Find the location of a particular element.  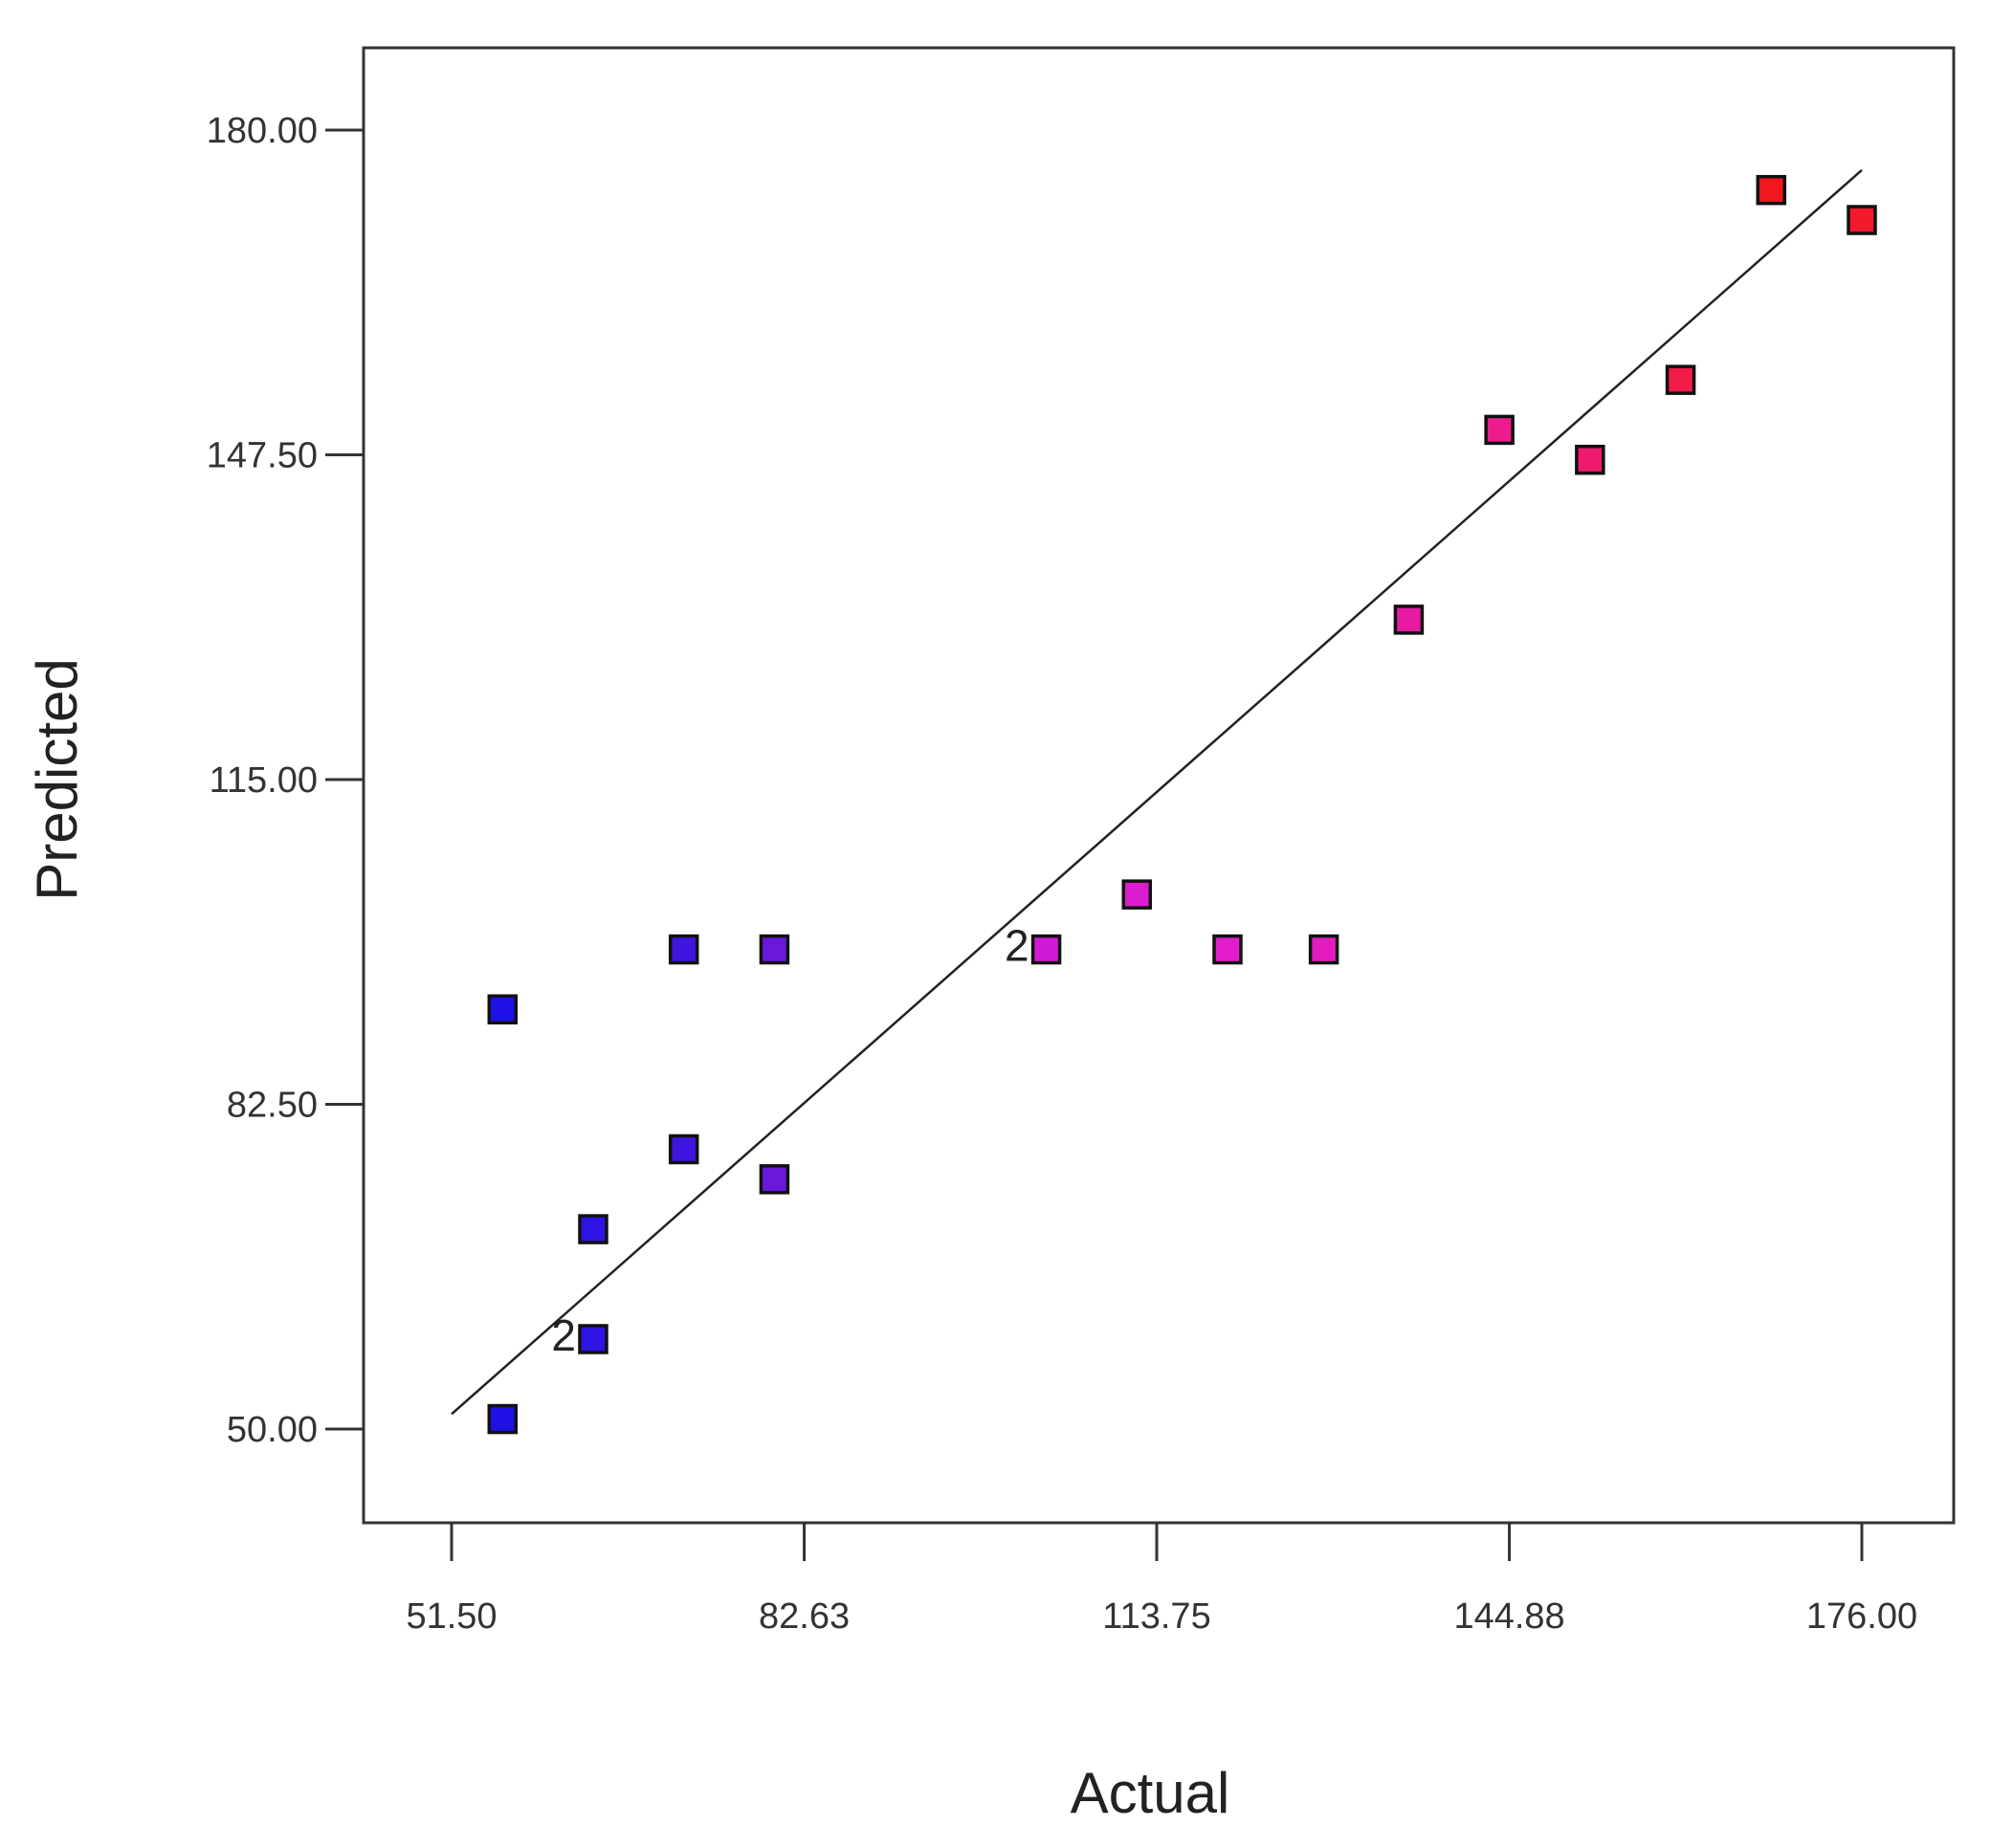

x-tick-label: 144.88 is located at coordinates (1508, 1616).